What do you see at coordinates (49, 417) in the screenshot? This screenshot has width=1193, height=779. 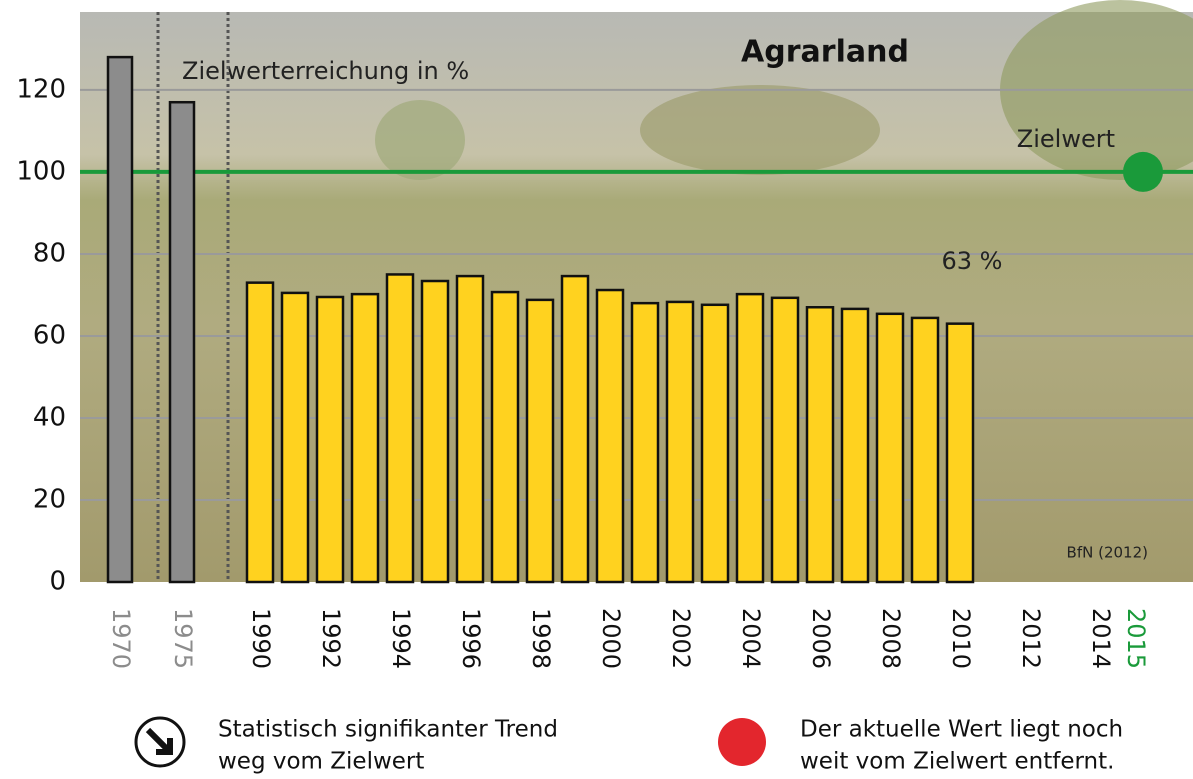 I see `y-tick-label: 40` at bounding box center [49, 417].